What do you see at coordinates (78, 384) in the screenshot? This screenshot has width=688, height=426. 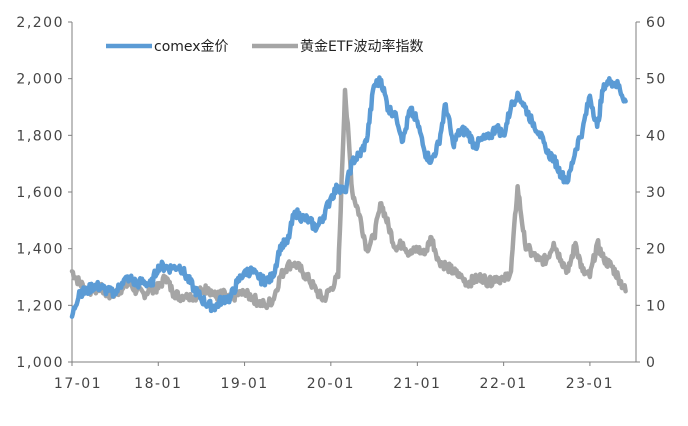 I see `x-tick-label: 17-01` at bounding box center [78, 384].